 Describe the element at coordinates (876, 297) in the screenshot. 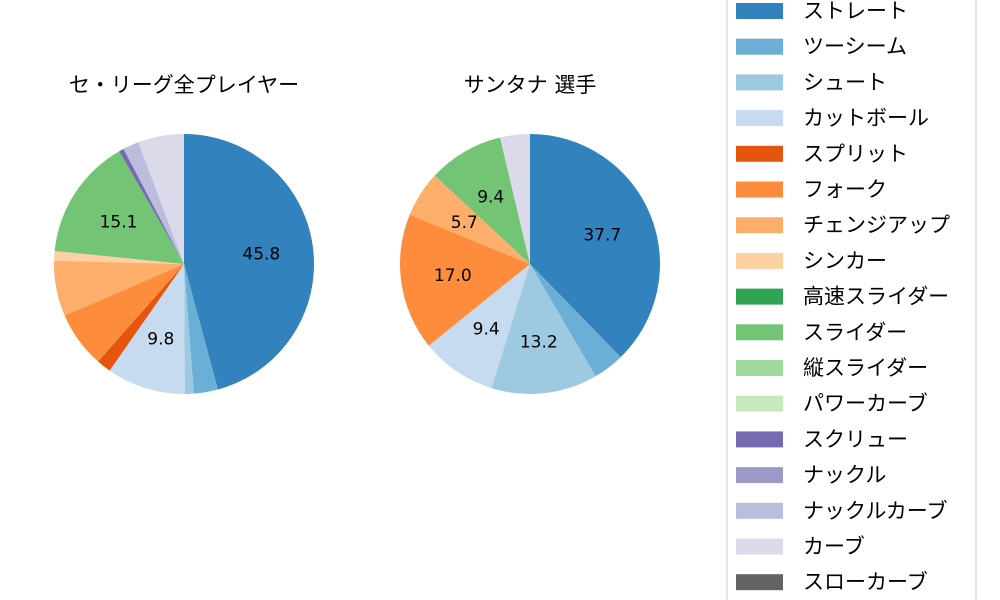

I see `legend-label-8: 高速スライダー` at that location.